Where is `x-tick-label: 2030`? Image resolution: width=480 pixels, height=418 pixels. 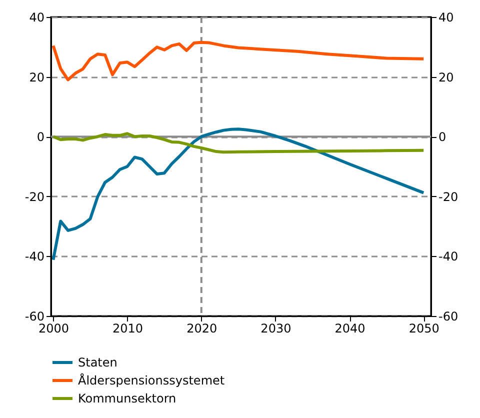
x-tick-label: 2030 is located at coordinates (276, 329).